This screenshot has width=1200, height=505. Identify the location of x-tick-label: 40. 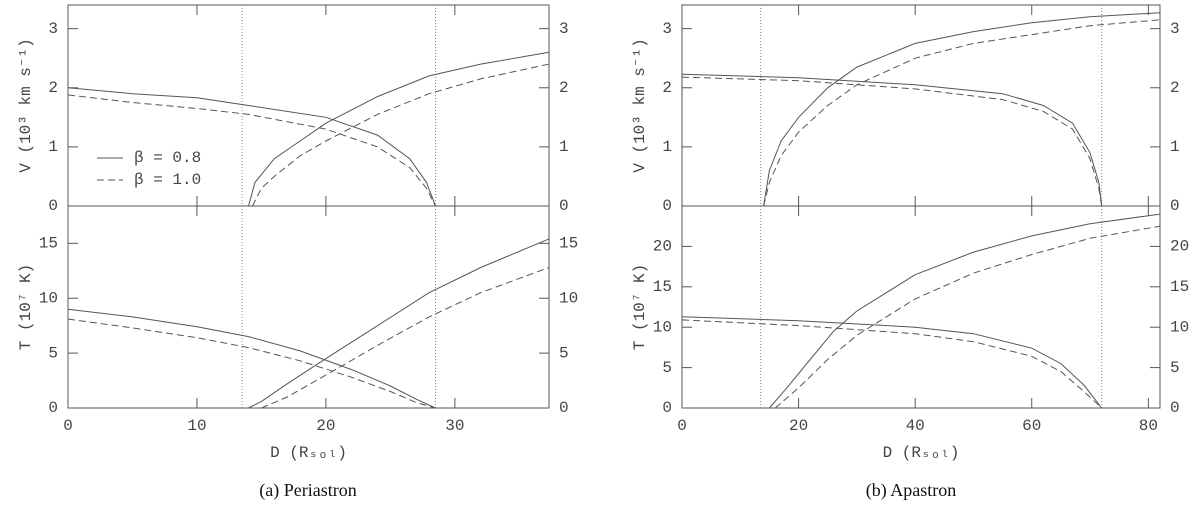
(915, 426).